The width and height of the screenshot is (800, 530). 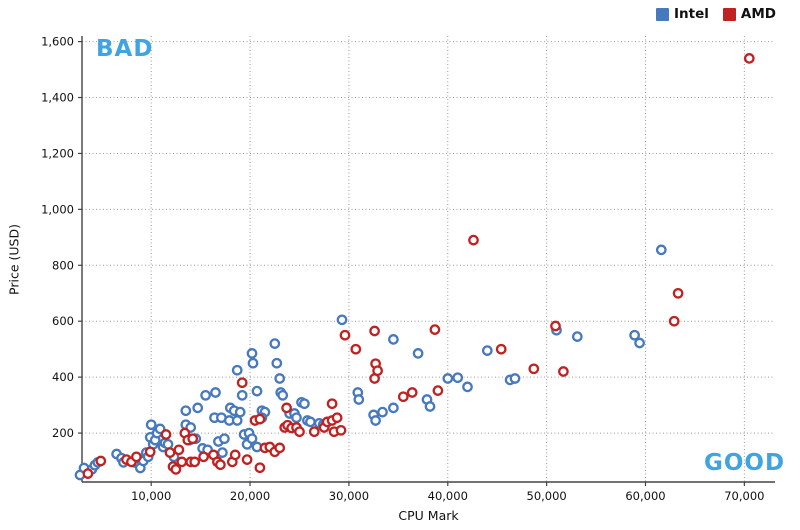 I want to click on amd-swatch-icon, so click(x=729, y=14).